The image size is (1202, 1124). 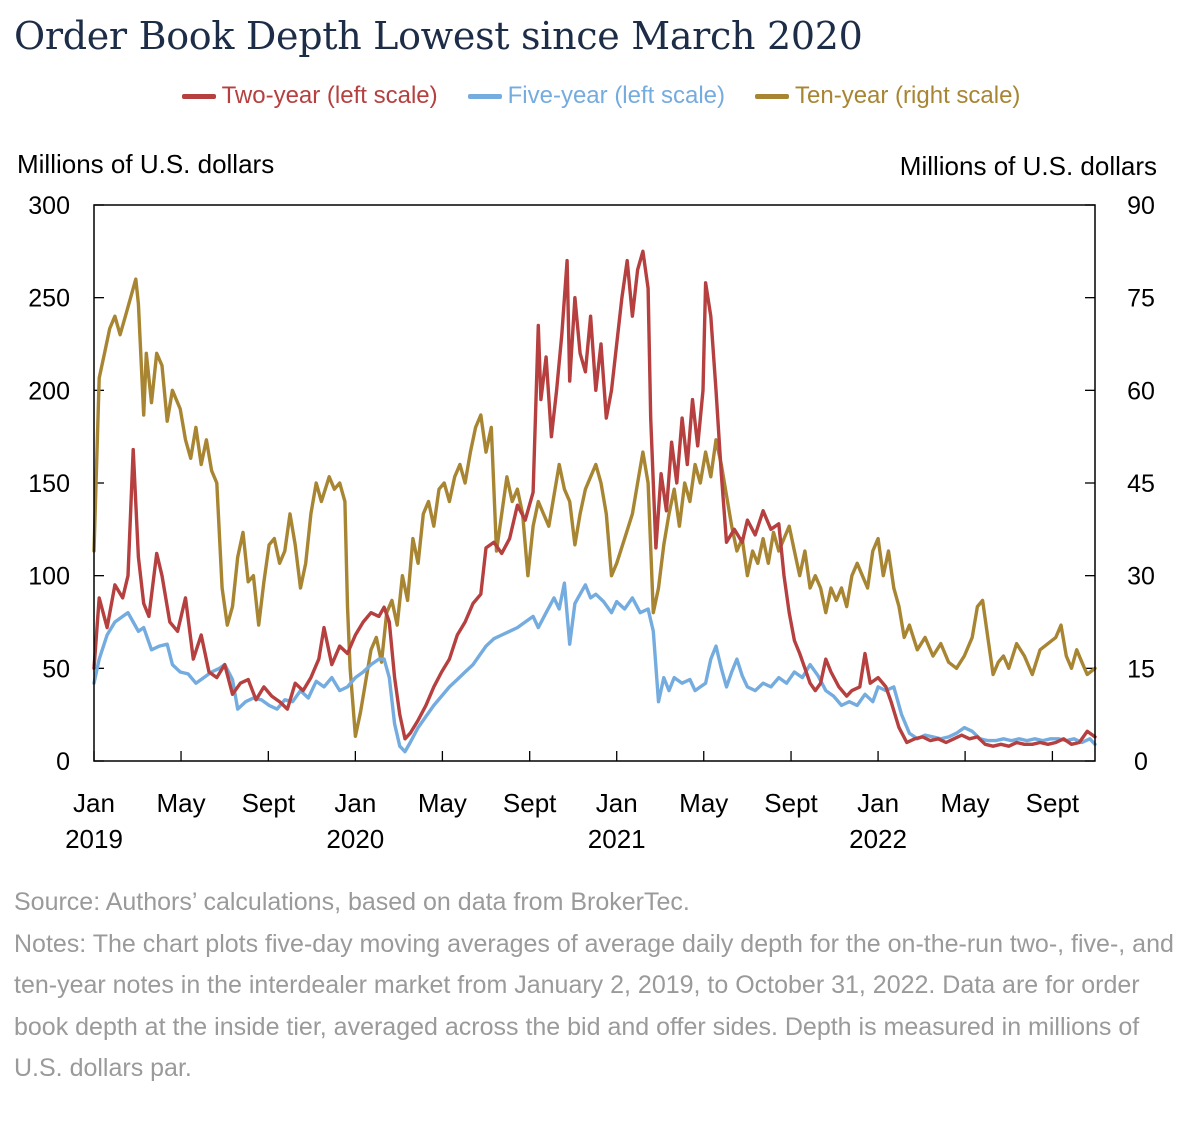 What do you see at coordinates (56, 669) in the screenshot?
I see `left-tick-label: 50` at bounding box center [56, 669].